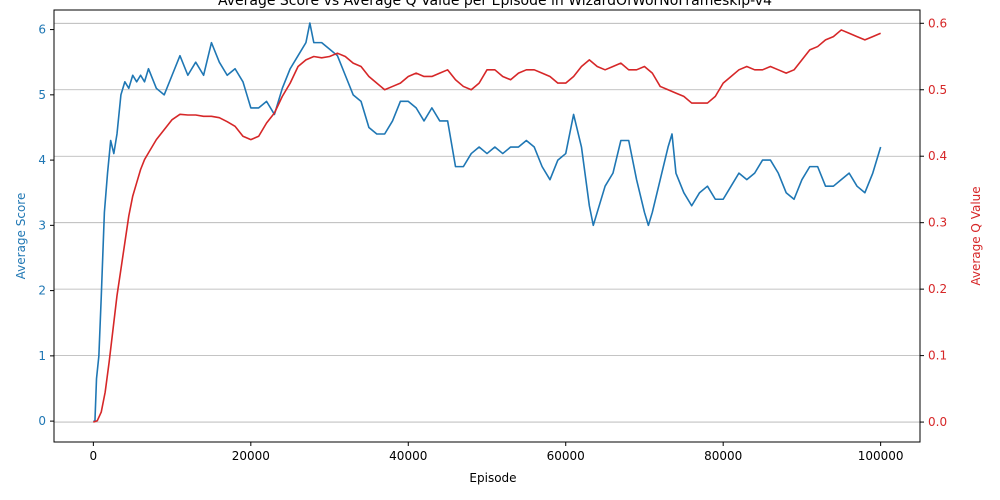 This screenshot has height=500, width=1000. I want to click on y-axis-right-title: Average Q Value, so click(976, 235).